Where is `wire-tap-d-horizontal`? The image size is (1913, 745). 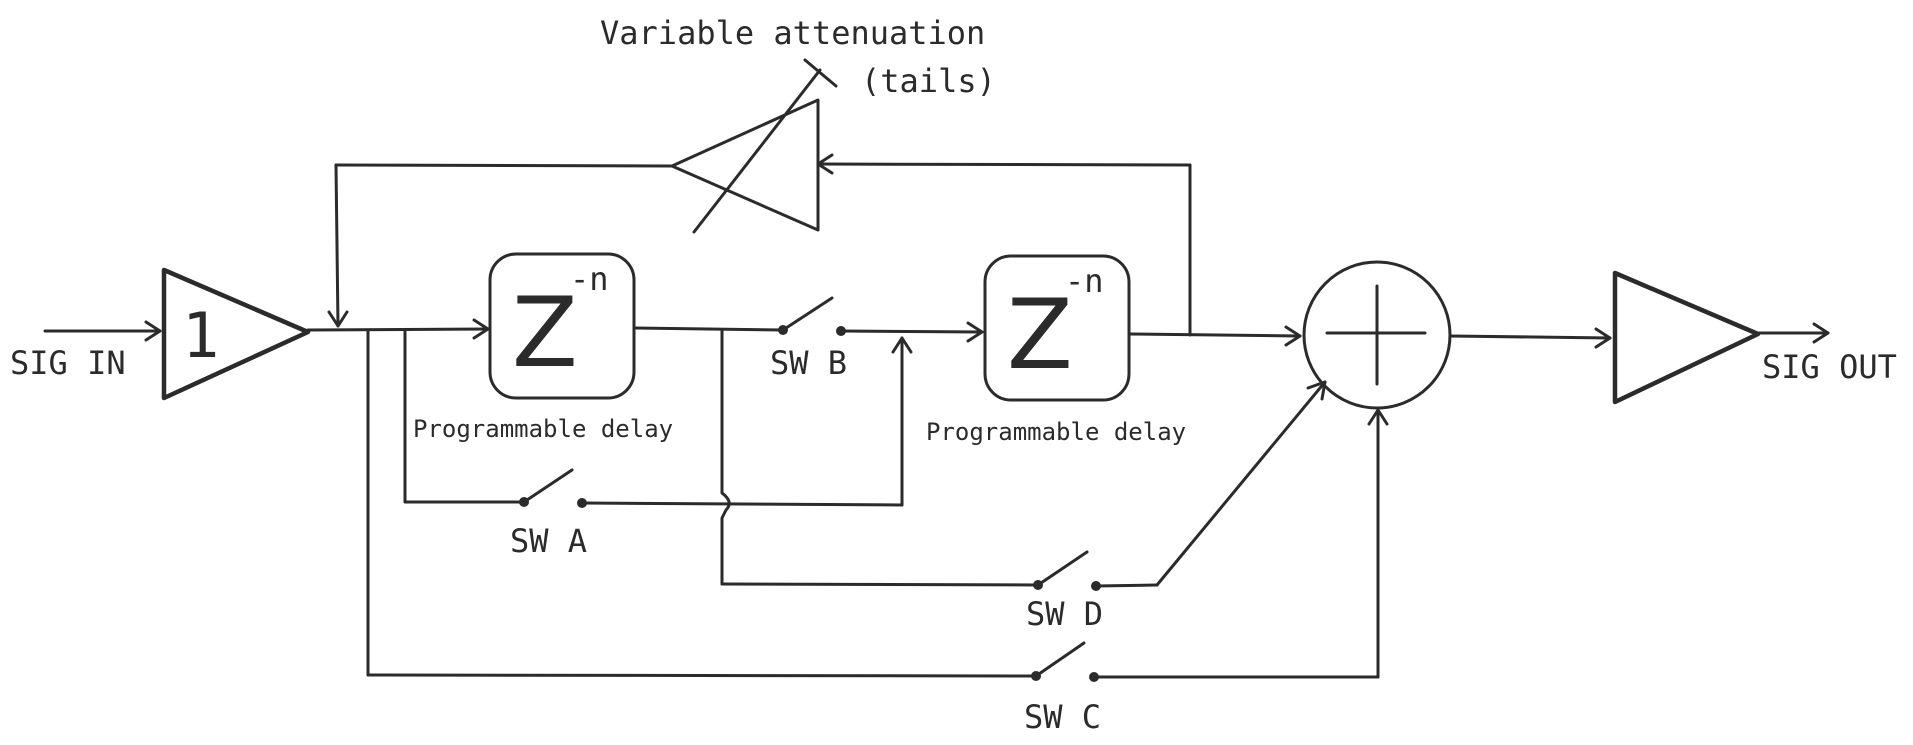 wire-tap-d-horizontal is located at coordinates (880, 584).